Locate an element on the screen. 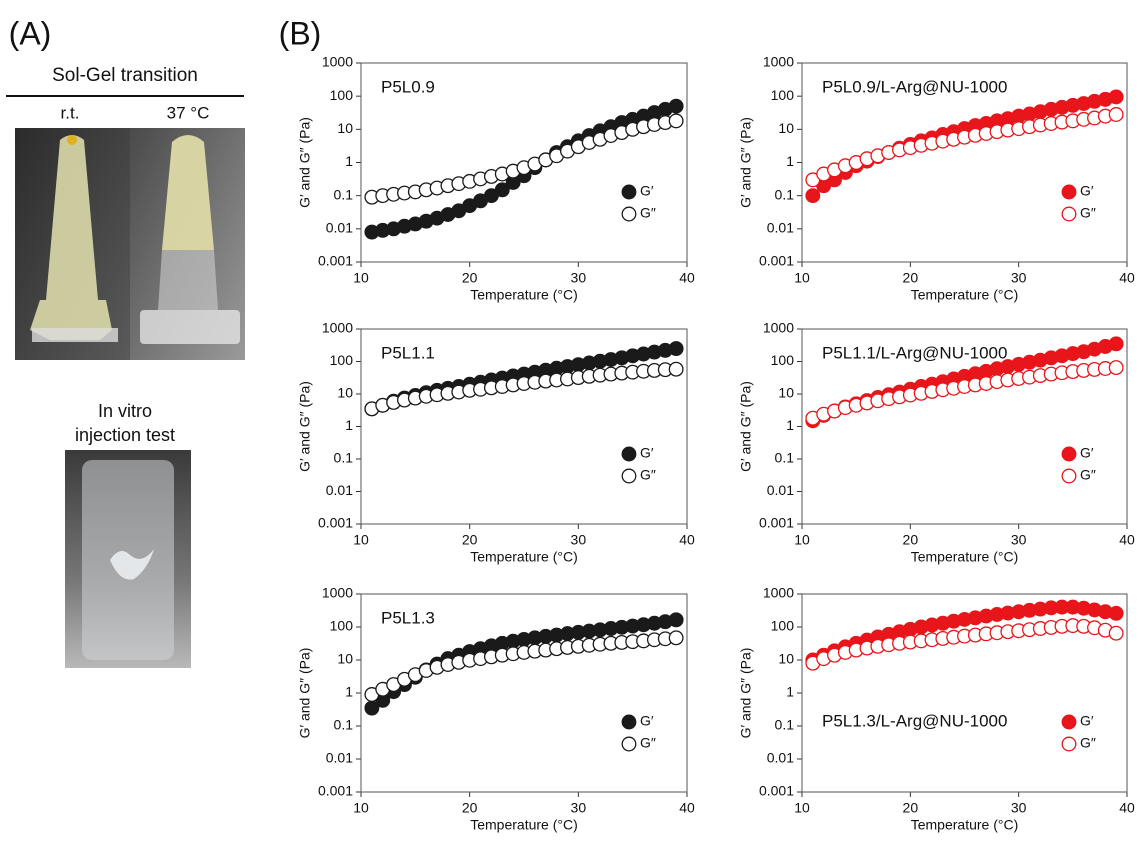  photo-37c is located at coordinates (187, 244).